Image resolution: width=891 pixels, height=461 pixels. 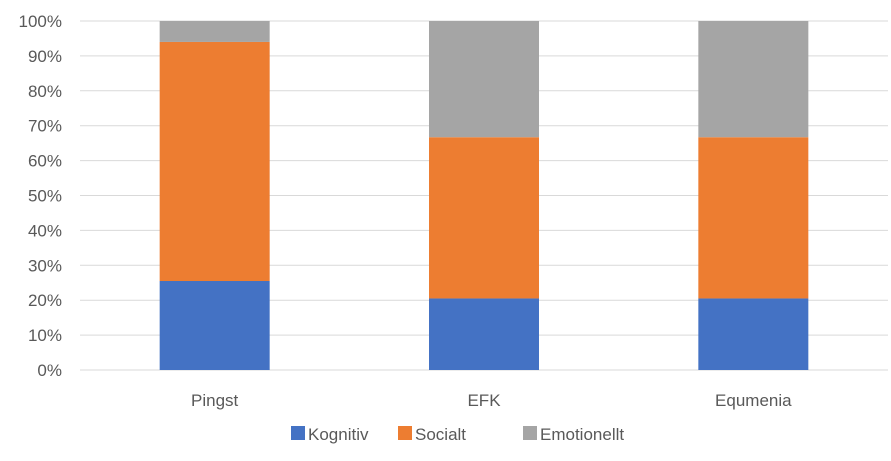 I want to click on y-tick-label: 40%, so click(x=45, y=230).